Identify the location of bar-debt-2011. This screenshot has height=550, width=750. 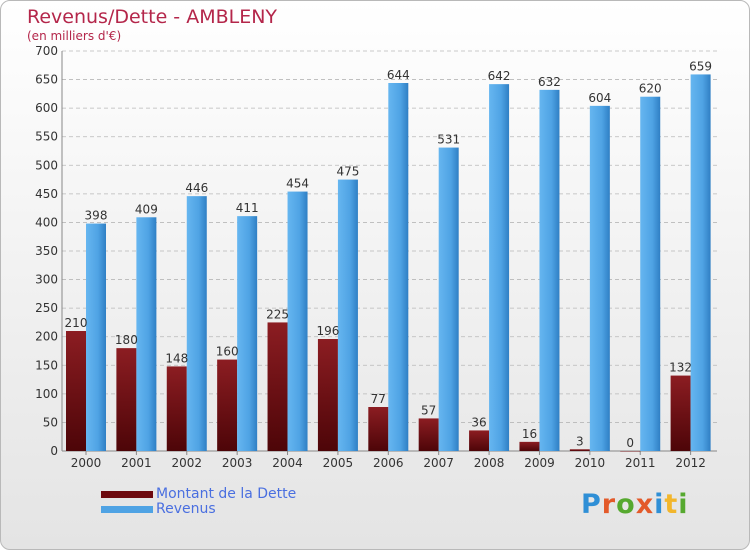
(630, 451).